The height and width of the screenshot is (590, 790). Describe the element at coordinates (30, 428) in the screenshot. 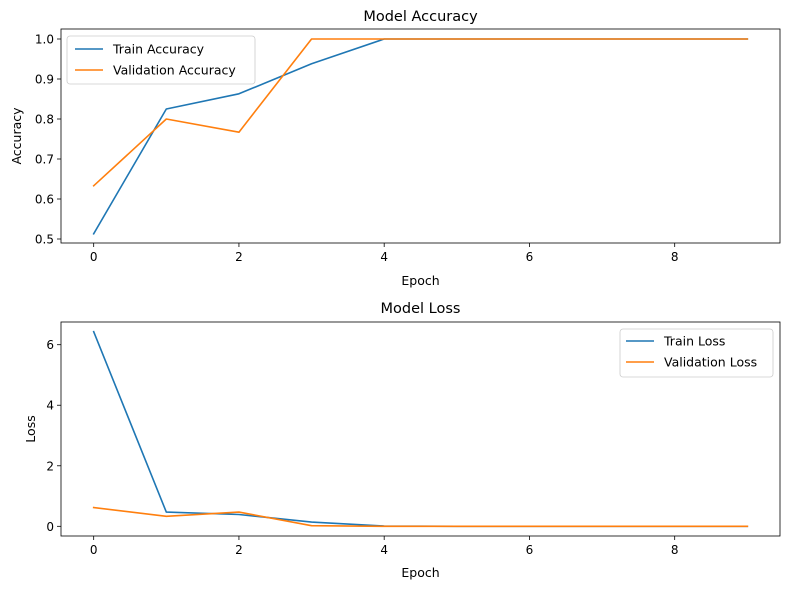

I see `loss-y-axis-label: Loss` at that location.